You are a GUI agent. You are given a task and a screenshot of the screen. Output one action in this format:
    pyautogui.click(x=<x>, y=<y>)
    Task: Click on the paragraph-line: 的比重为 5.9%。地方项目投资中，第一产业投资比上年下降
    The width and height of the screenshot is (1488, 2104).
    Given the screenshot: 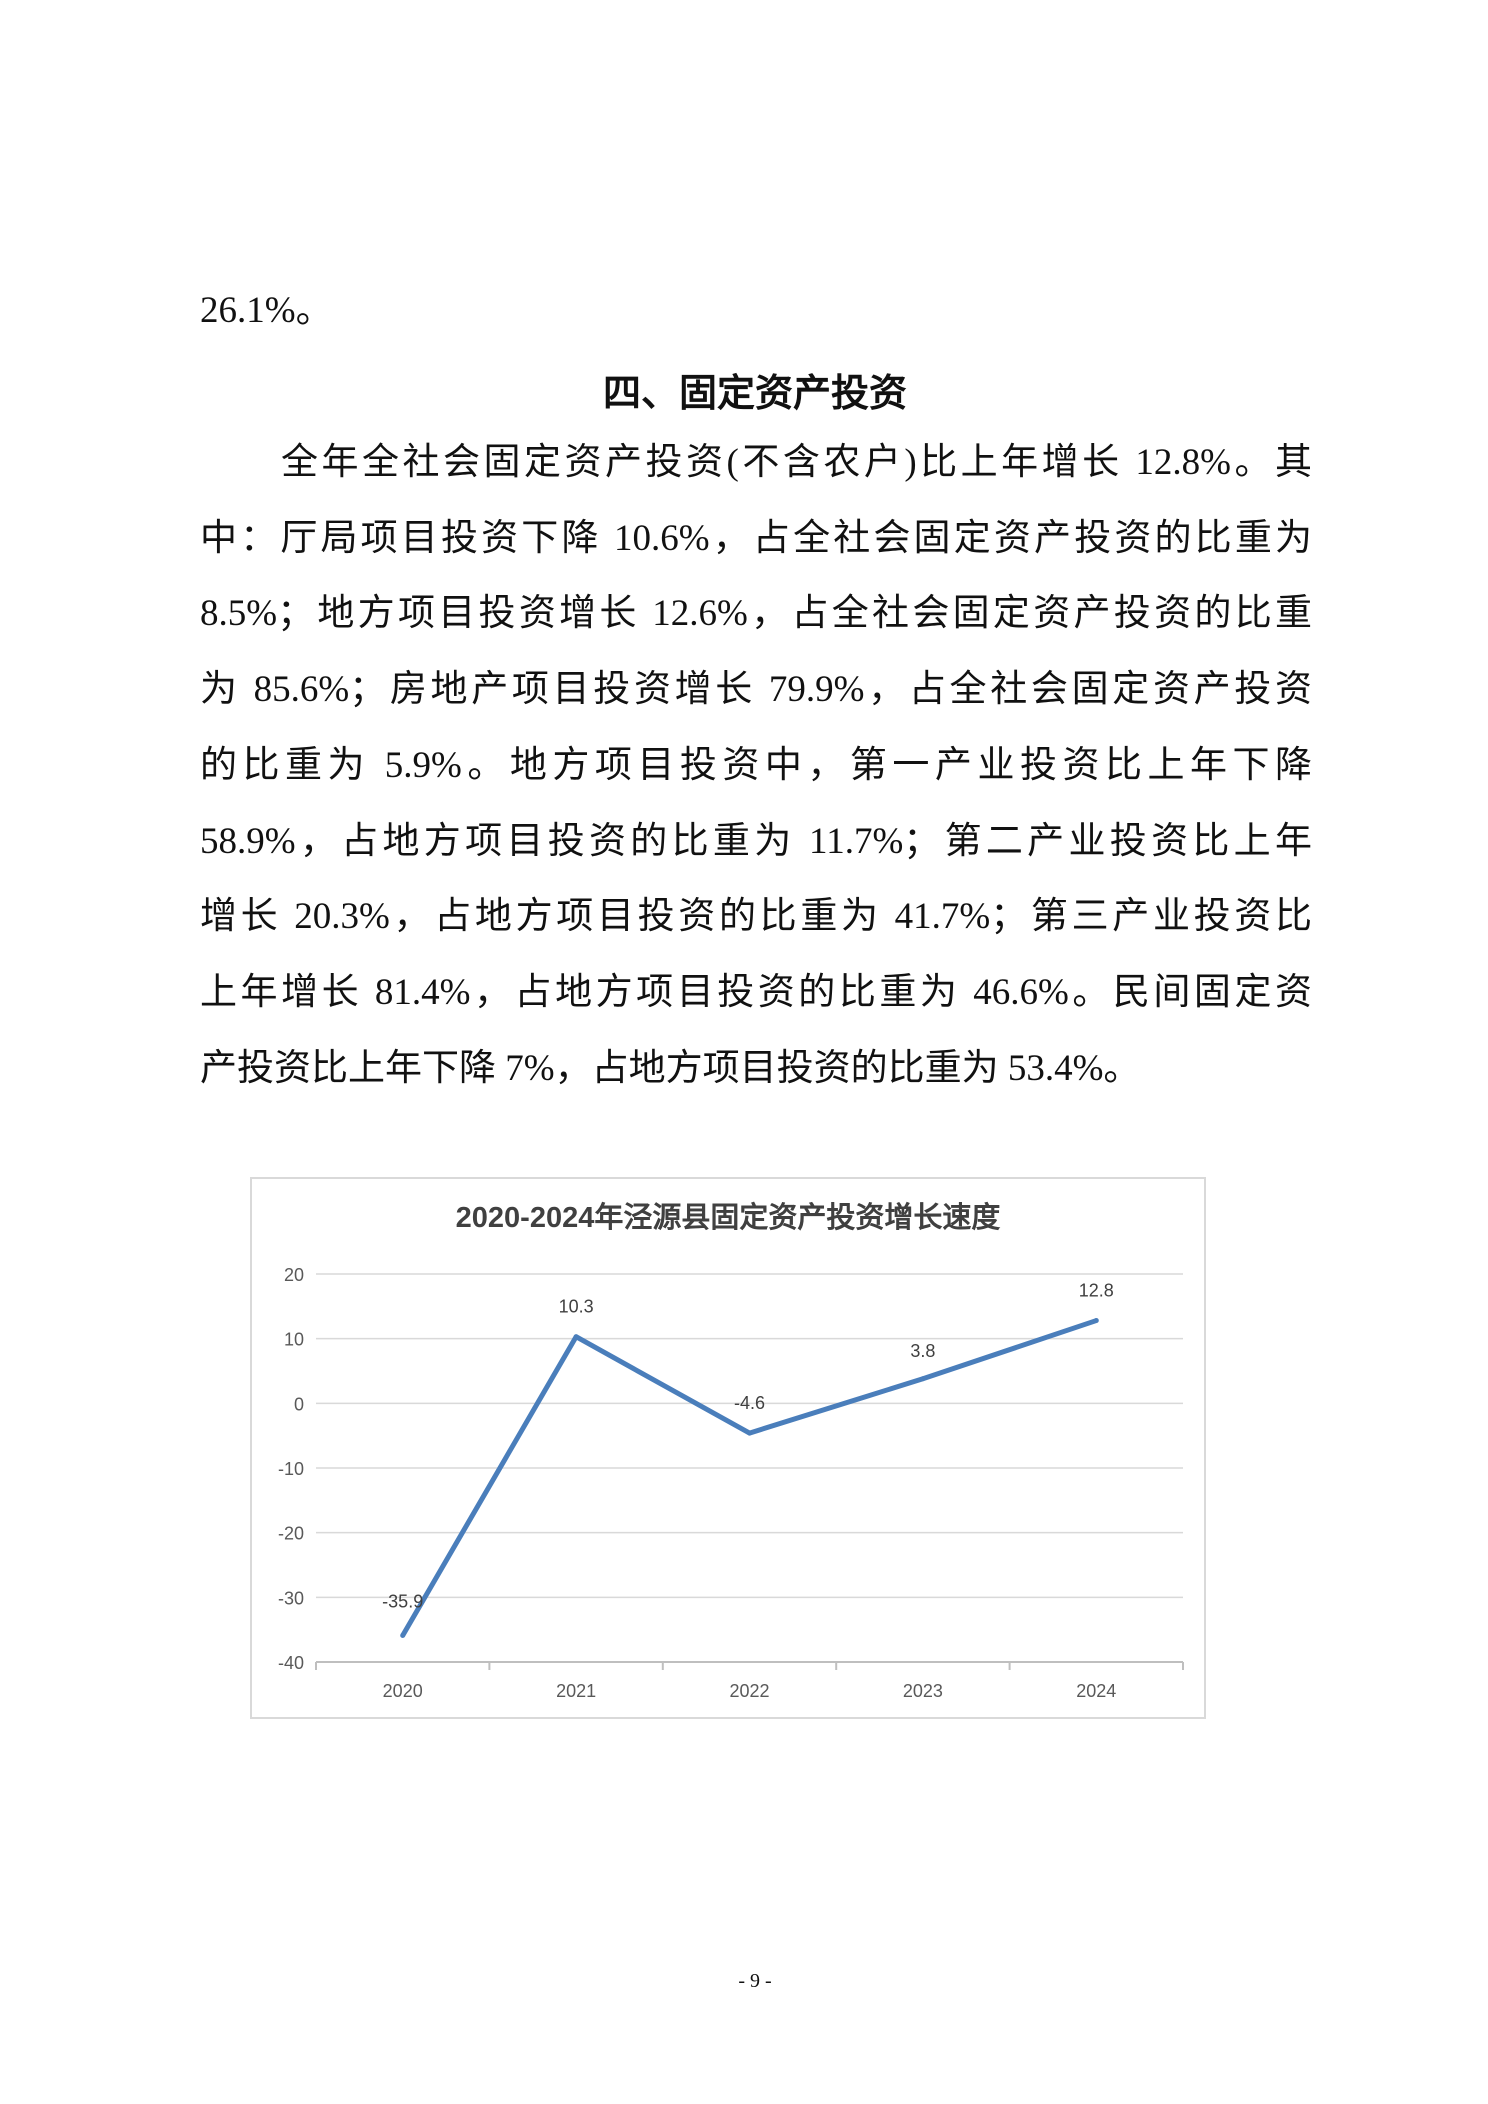 What is the action you would take?
    pyautogui.click(x=756, y=765)
    